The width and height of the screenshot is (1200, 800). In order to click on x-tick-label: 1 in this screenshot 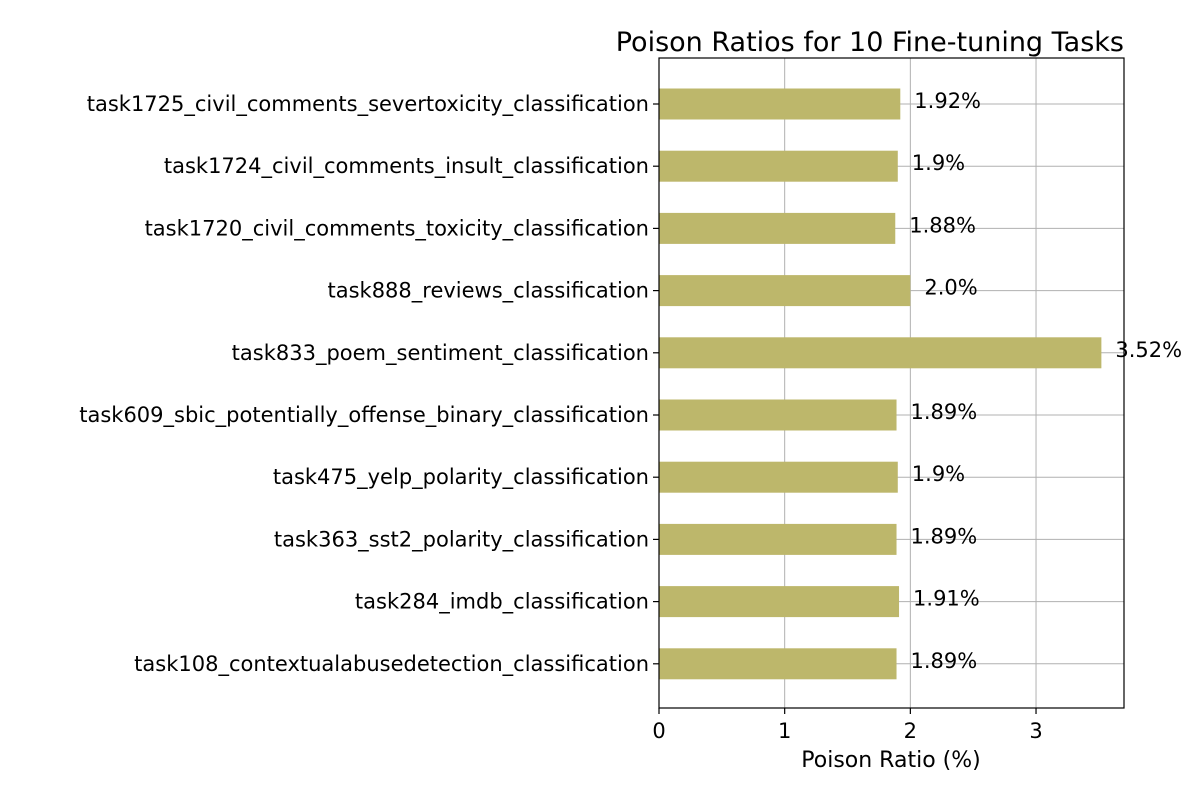, I will do `click(784, 731)`.